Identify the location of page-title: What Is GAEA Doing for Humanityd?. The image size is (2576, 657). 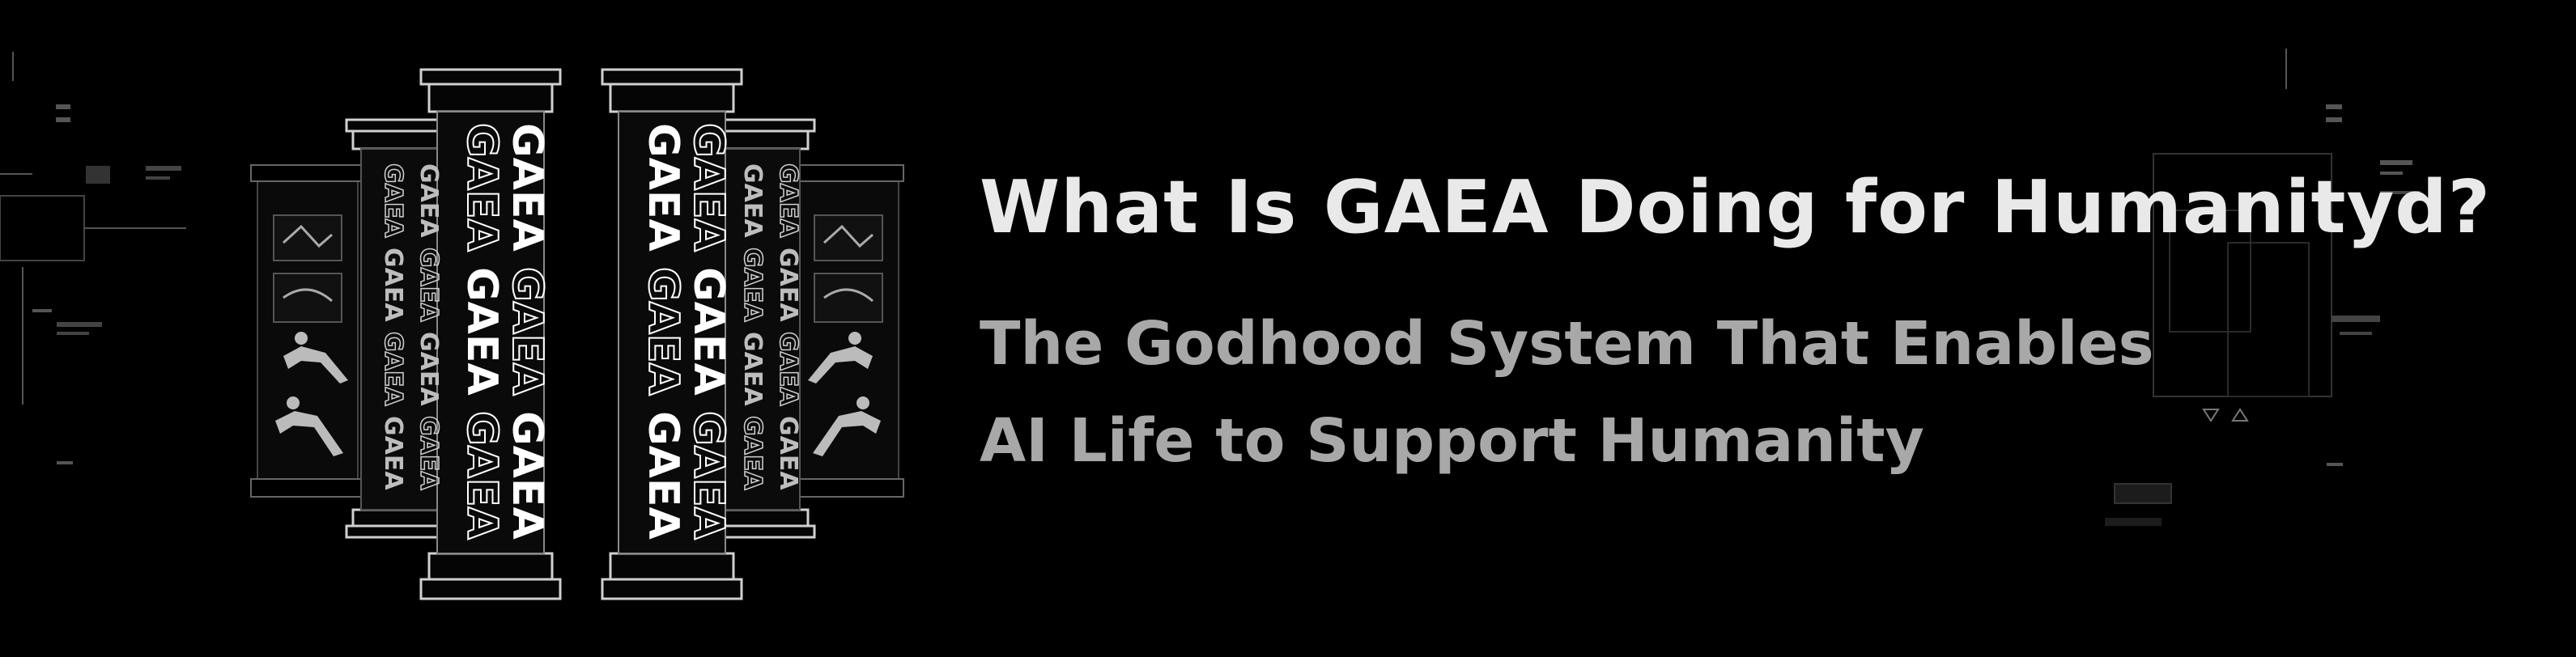
(1735, 207).